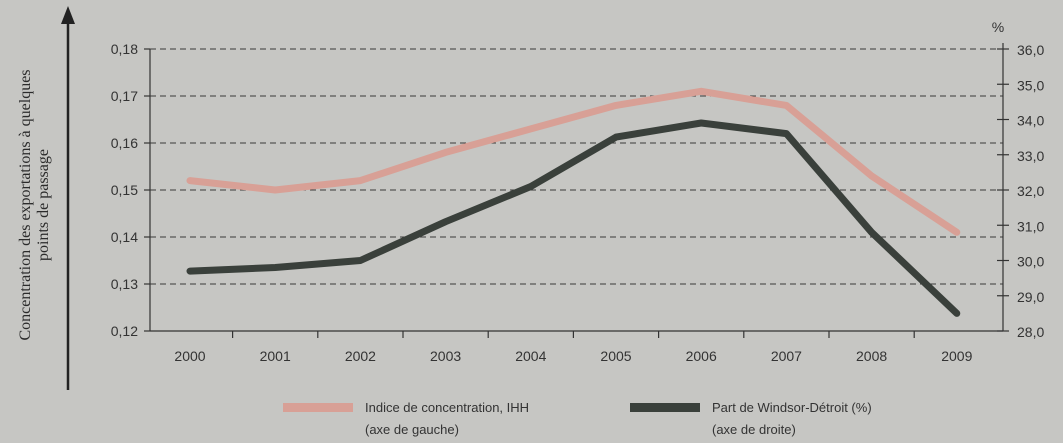  I want to click on x-tick-label: 2006, so click(701, 356).